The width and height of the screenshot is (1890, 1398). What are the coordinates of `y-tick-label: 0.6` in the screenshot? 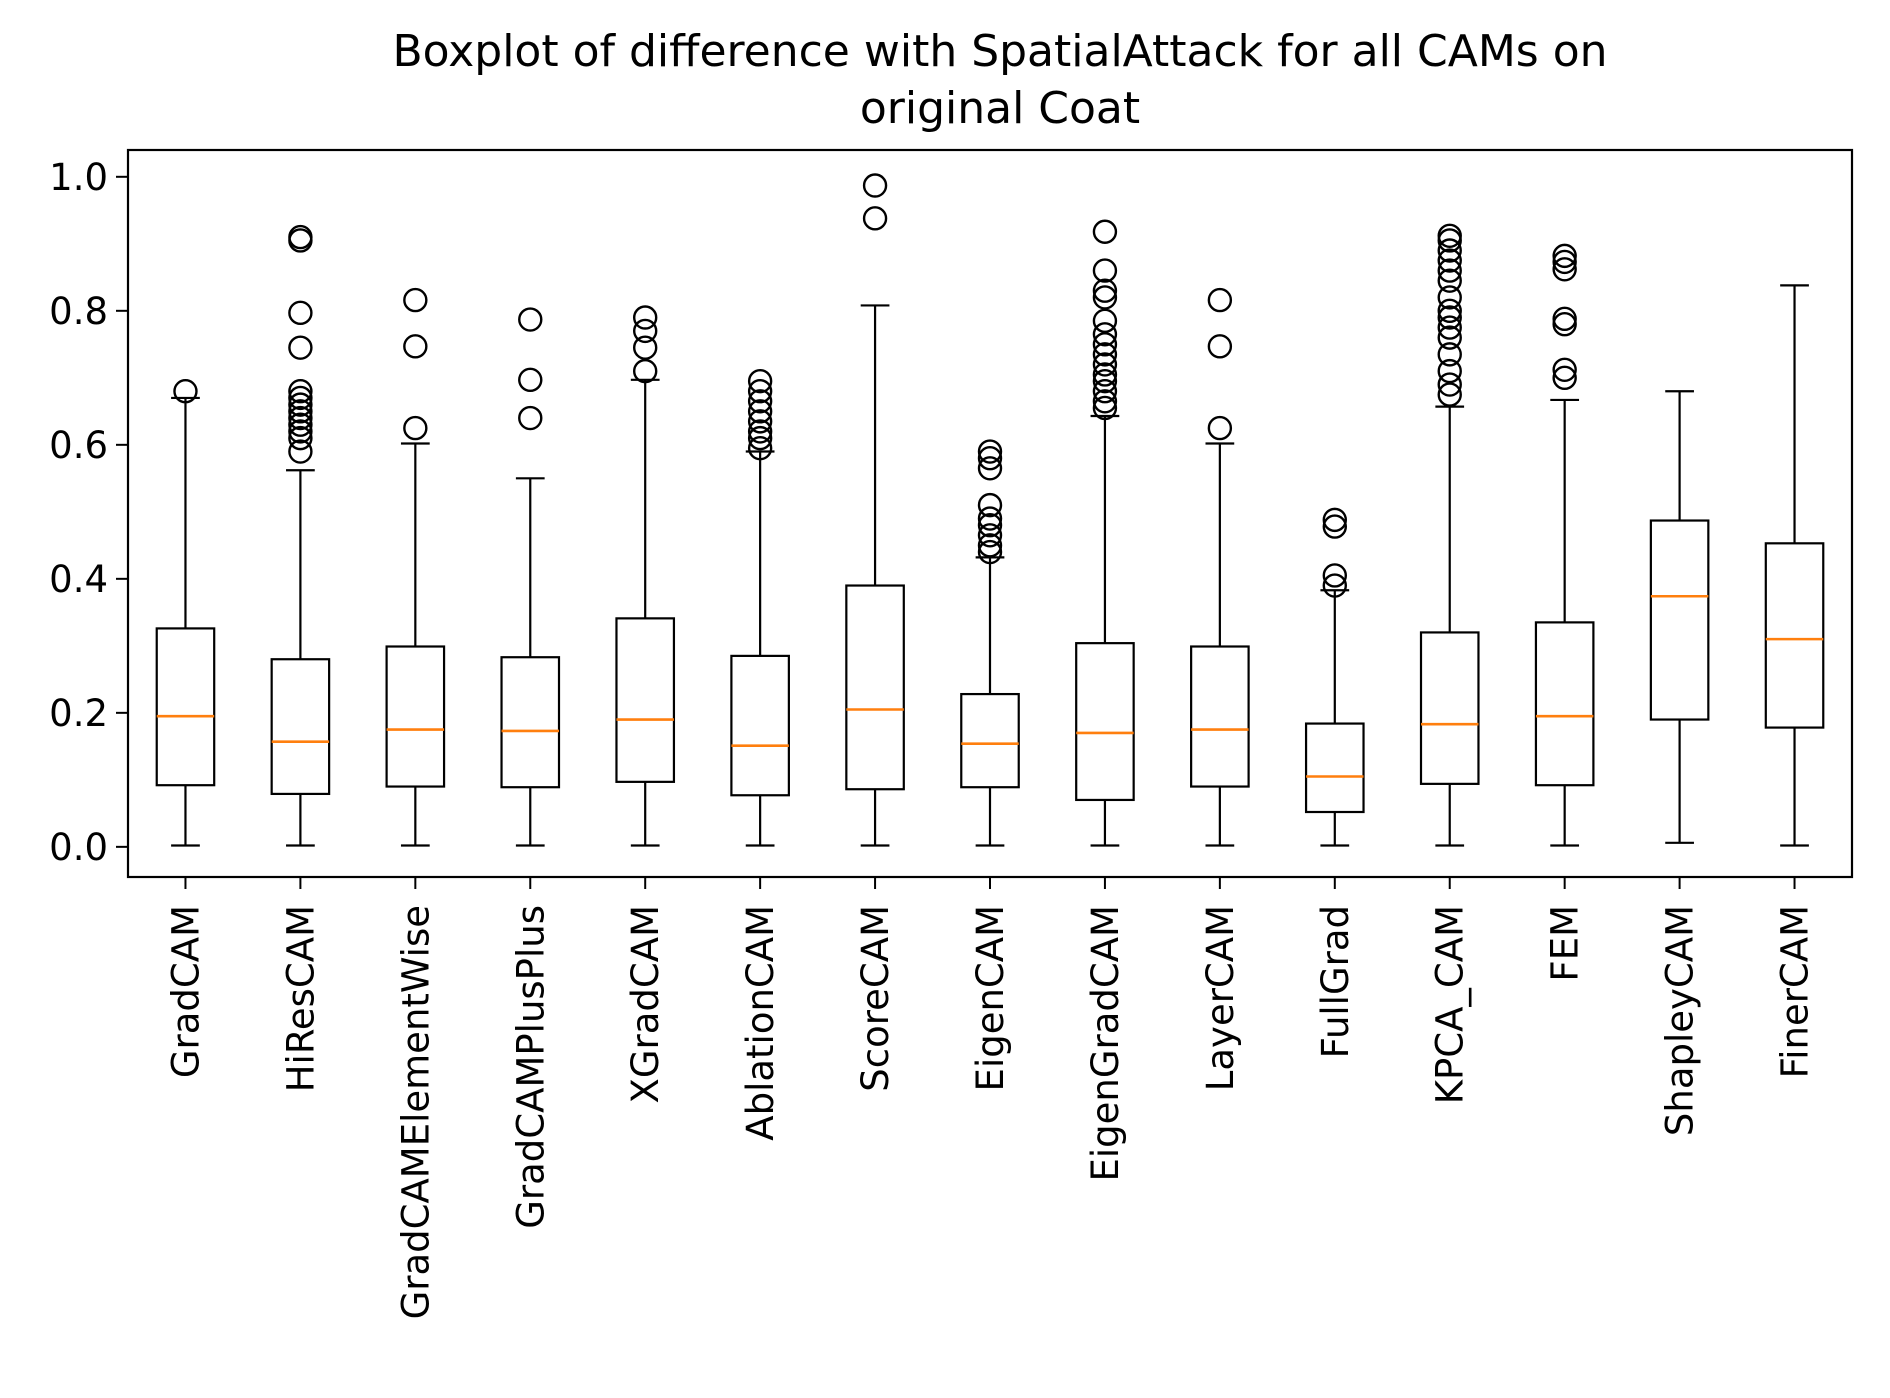 It's located at (78, 445).